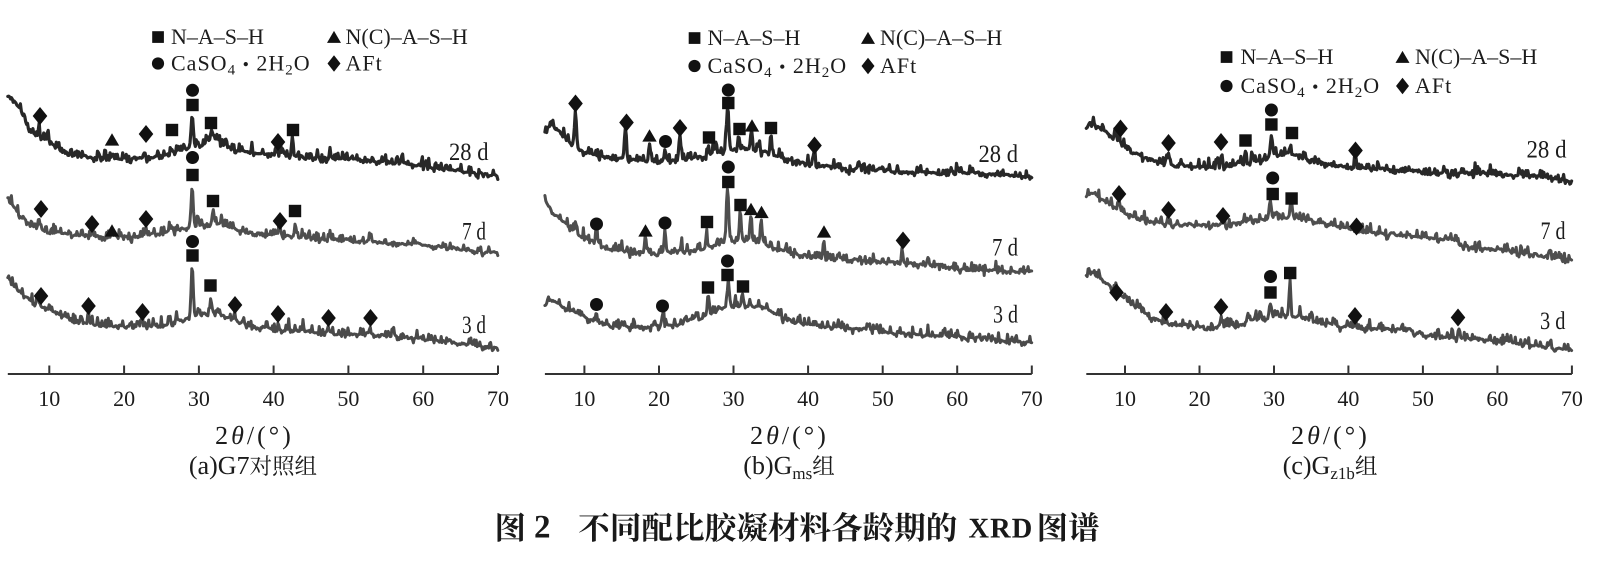 The height and width of the screenshot is (562, 1600). I want to click on svg-text: CaSO4 • 2H2O, so click(1311, 87).